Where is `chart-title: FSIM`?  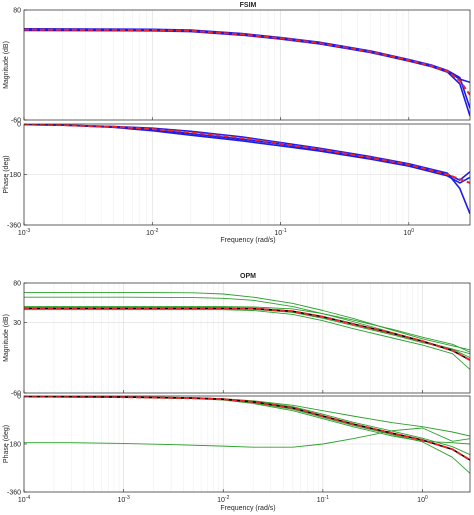
chart-title: FSIM is located at coordinates (248, 5).